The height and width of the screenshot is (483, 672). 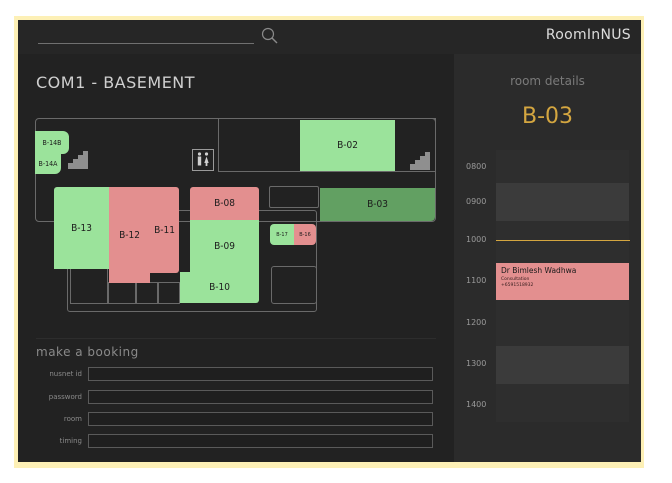 What do you see at coordinates (476, 280) in the screenshot?
I see `time-label-1100: 1100` at bounding box center [476, 280].